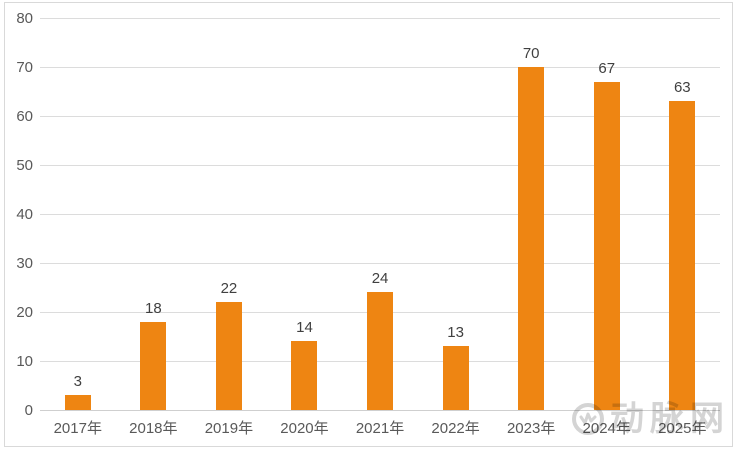  Describe the element at coordinates (682, 255) in the screenshot. I see `bar-2025年` at that location.